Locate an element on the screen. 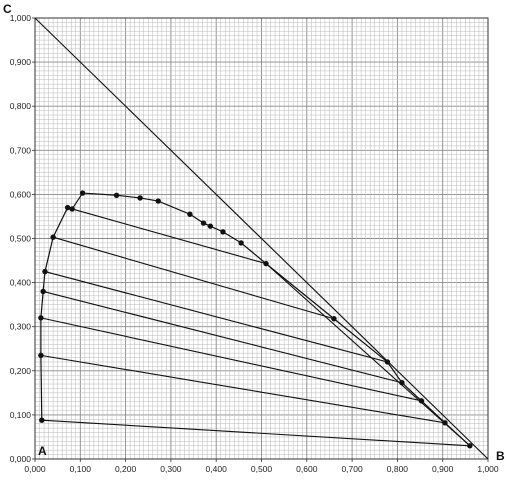  x-tick-label: 0,700 is located at coordinates (352, 469).